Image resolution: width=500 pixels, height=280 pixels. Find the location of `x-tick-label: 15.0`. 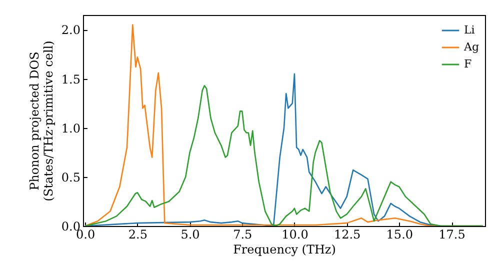

x-tick-label: 15.0 is located at coordinates (400, 235).